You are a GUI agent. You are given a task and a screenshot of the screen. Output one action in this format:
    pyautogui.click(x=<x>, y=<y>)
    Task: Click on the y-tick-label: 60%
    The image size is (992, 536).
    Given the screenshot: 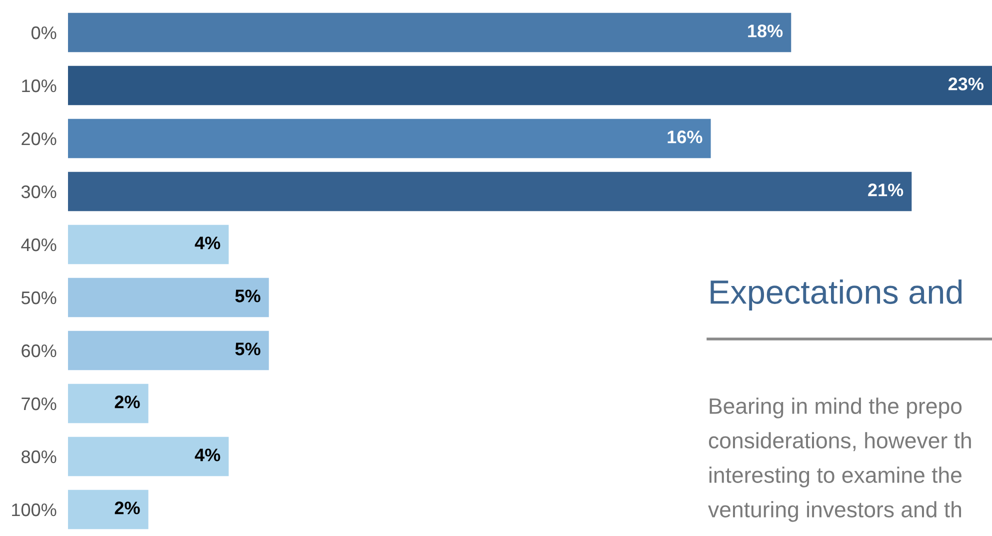 What is the action you would take?
    pyautogui.click(x=39, y=351)
    